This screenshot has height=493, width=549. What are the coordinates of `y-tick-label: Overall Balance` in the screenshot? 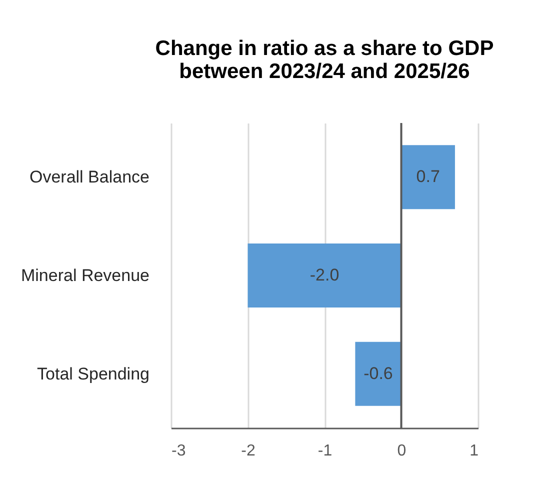 It's located at (89, 177).